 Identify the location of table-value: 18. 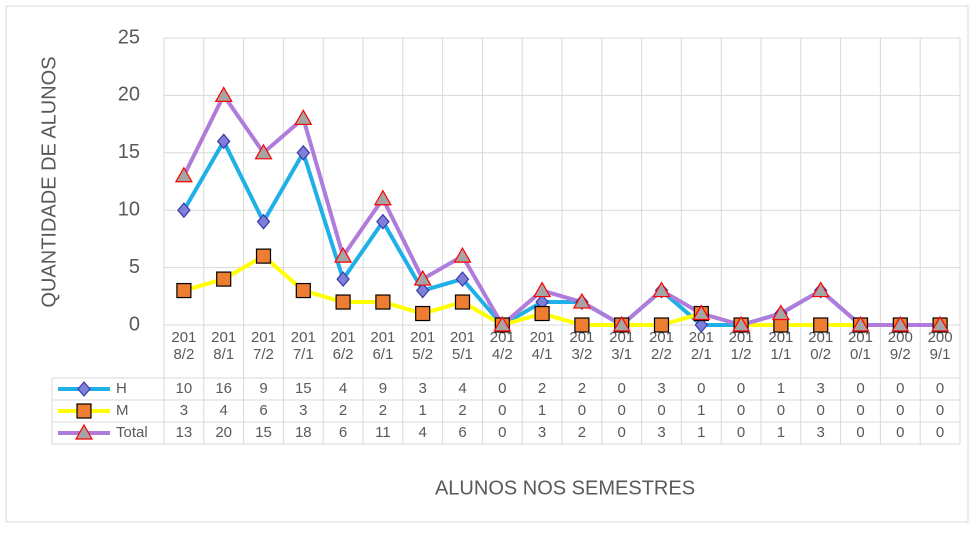
(303, 432).